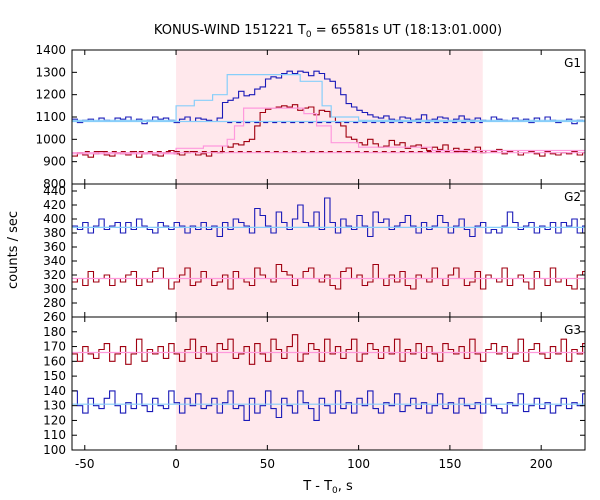 The image size is (600, 500). I want to click on y-axis-label: counts / sec, so click(13, 250).